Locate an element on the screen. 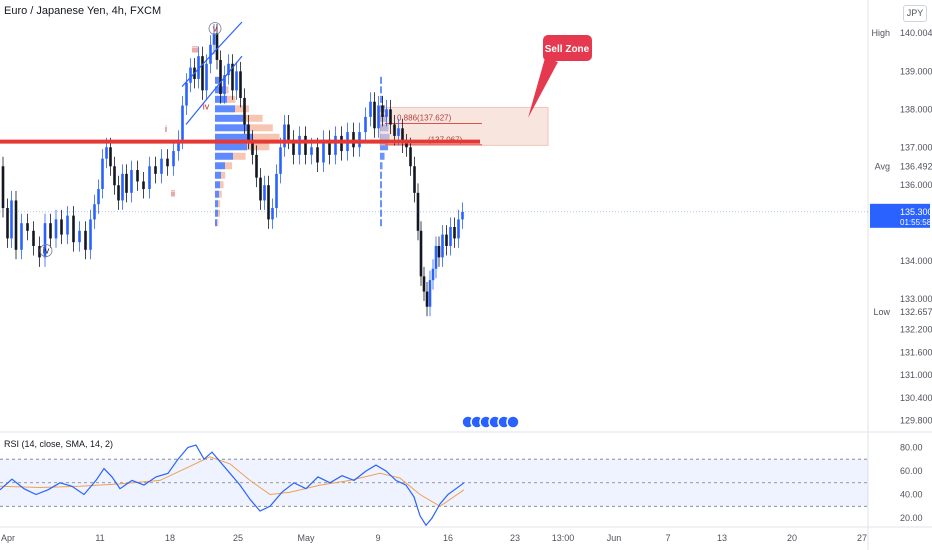 This screenshot has width=932, height=550. y-tick-label: 134.000 is located at coordinates (916, 261).